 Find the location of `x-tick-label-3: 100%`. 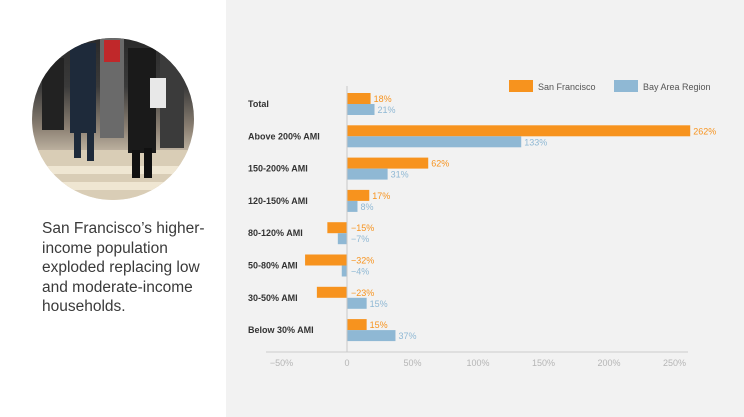

x-tick-label-3: 100% is located at coordinates (477, 363).